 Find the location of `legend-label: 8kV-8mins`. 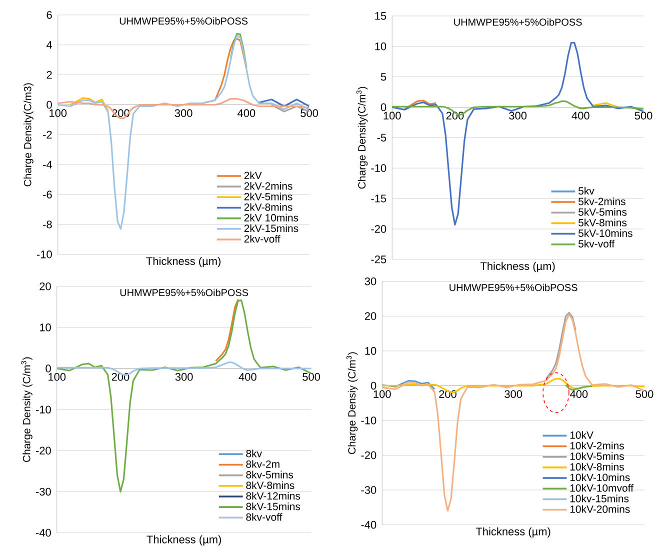

legend-label: 8kV-8mins is located at coordinates (270, 485).